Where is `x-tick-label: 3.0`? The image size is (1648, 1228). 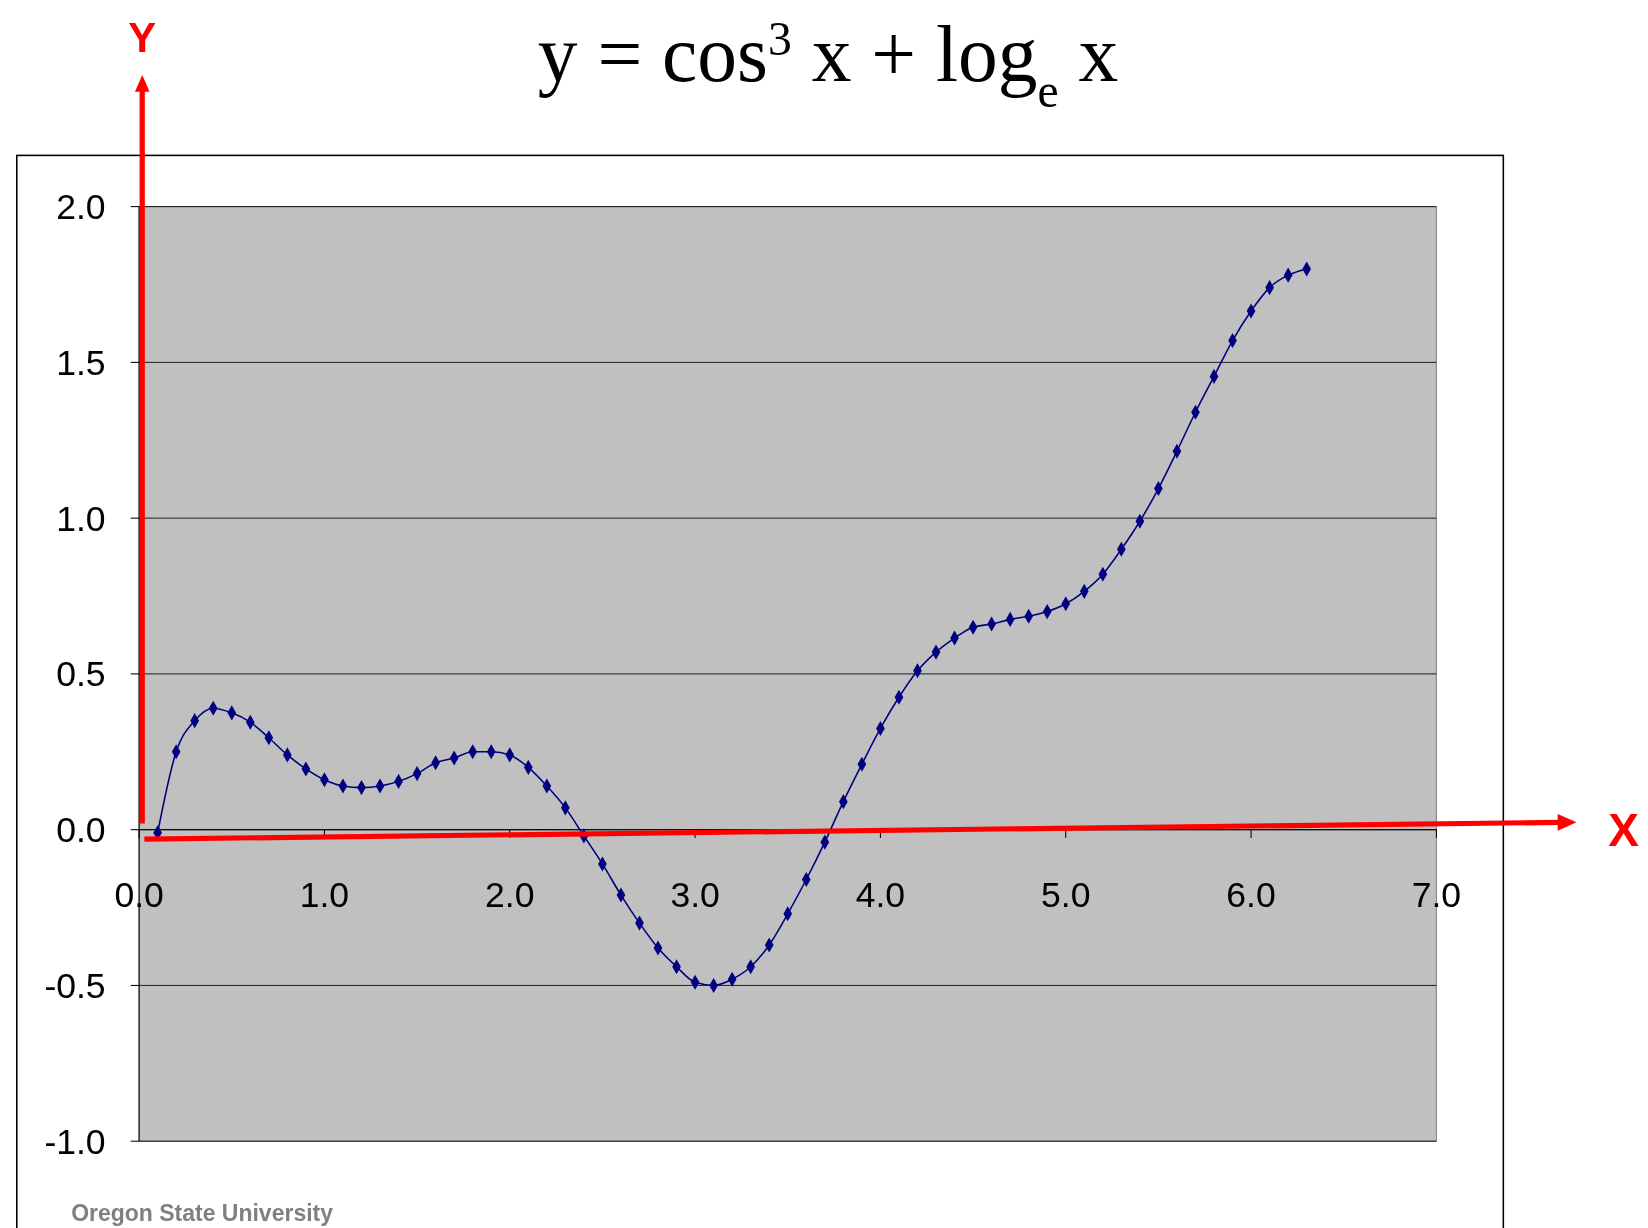
x-tick-label: 3.0 is located at coordinates (695, 895).